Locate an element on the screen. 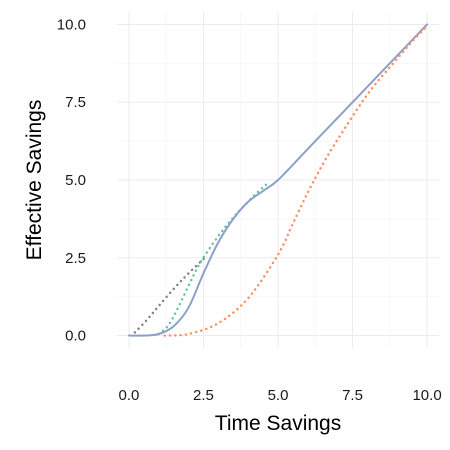 This screenshot has width=450, height=450. x-tick-label: 5.0 is located at coordinates (278, 395).